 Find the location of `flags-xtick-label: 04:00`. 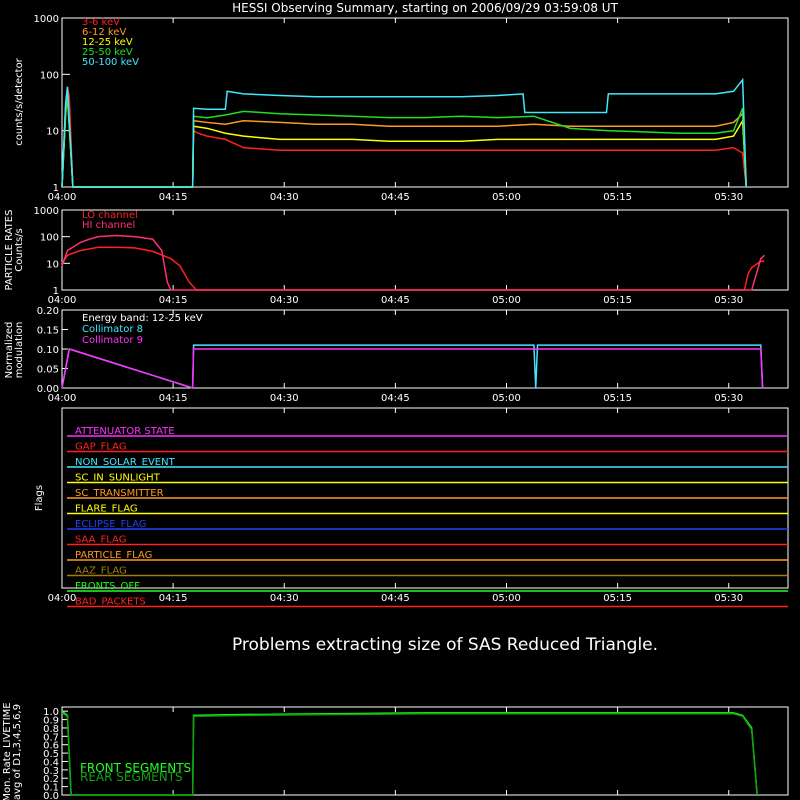

flags-xtick-label: 04:00 is located at coordinates (62, 598).